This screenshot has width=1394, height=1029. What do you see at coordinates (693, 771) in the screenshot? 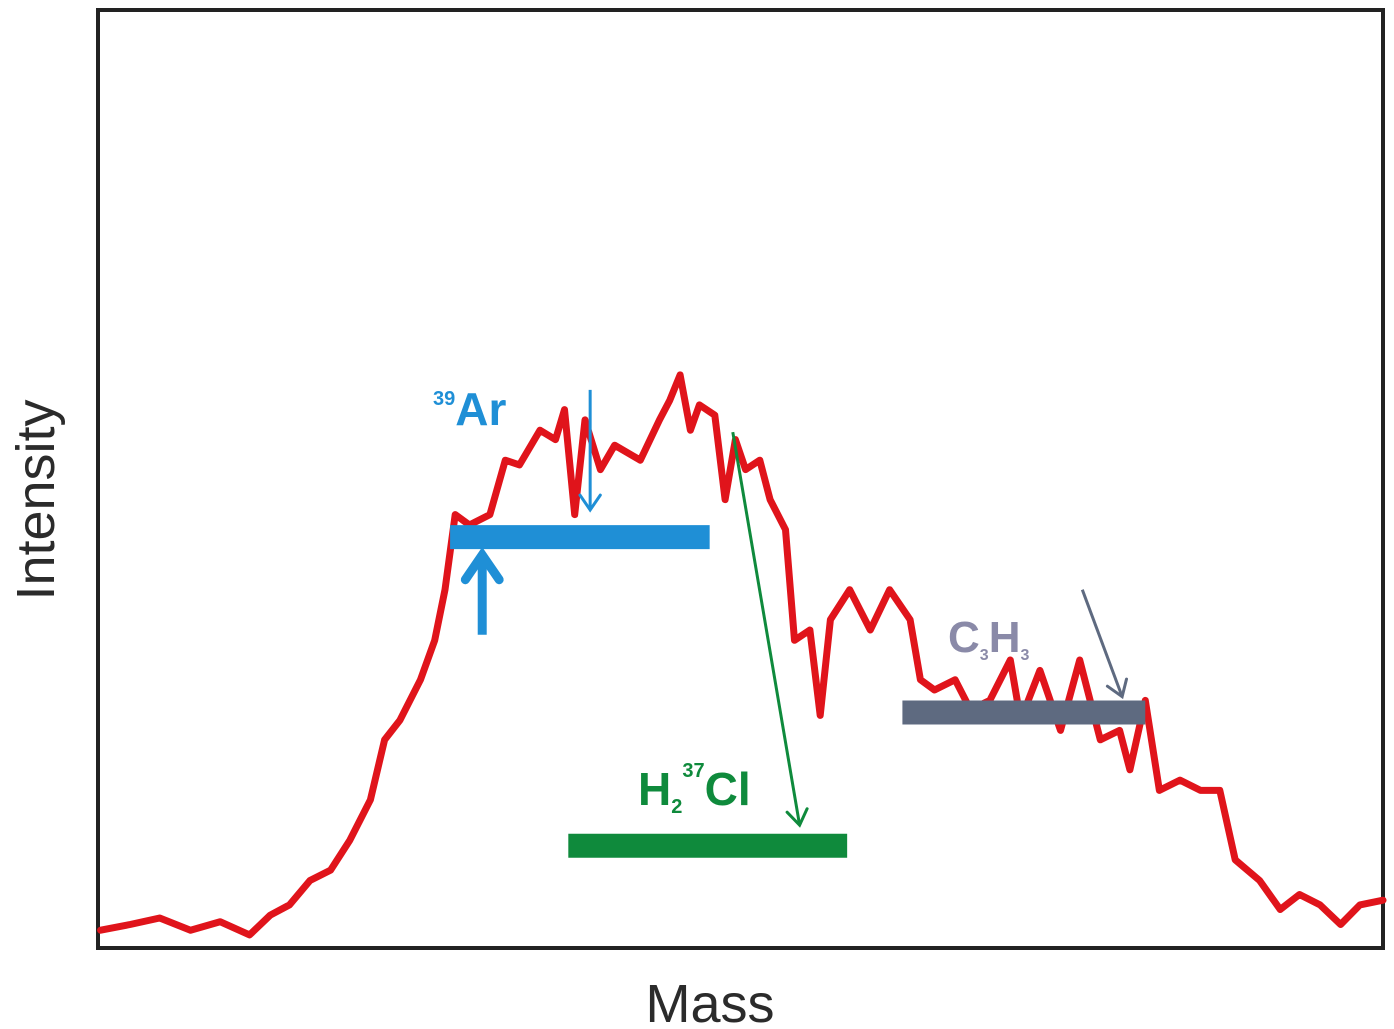
I see `h2cl37-mass: 37` at bounding box center [693, 771].